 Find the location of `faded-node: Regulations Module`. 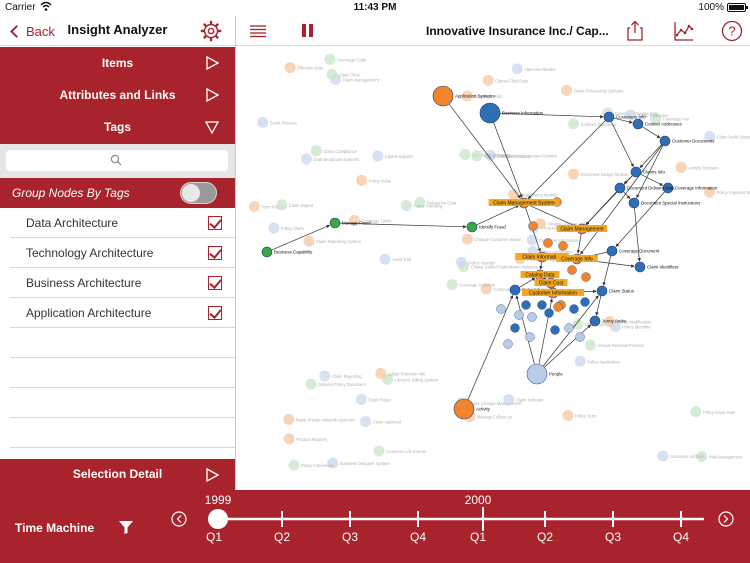

faded-node: Regulations Module is located at coordinates (533, 194).